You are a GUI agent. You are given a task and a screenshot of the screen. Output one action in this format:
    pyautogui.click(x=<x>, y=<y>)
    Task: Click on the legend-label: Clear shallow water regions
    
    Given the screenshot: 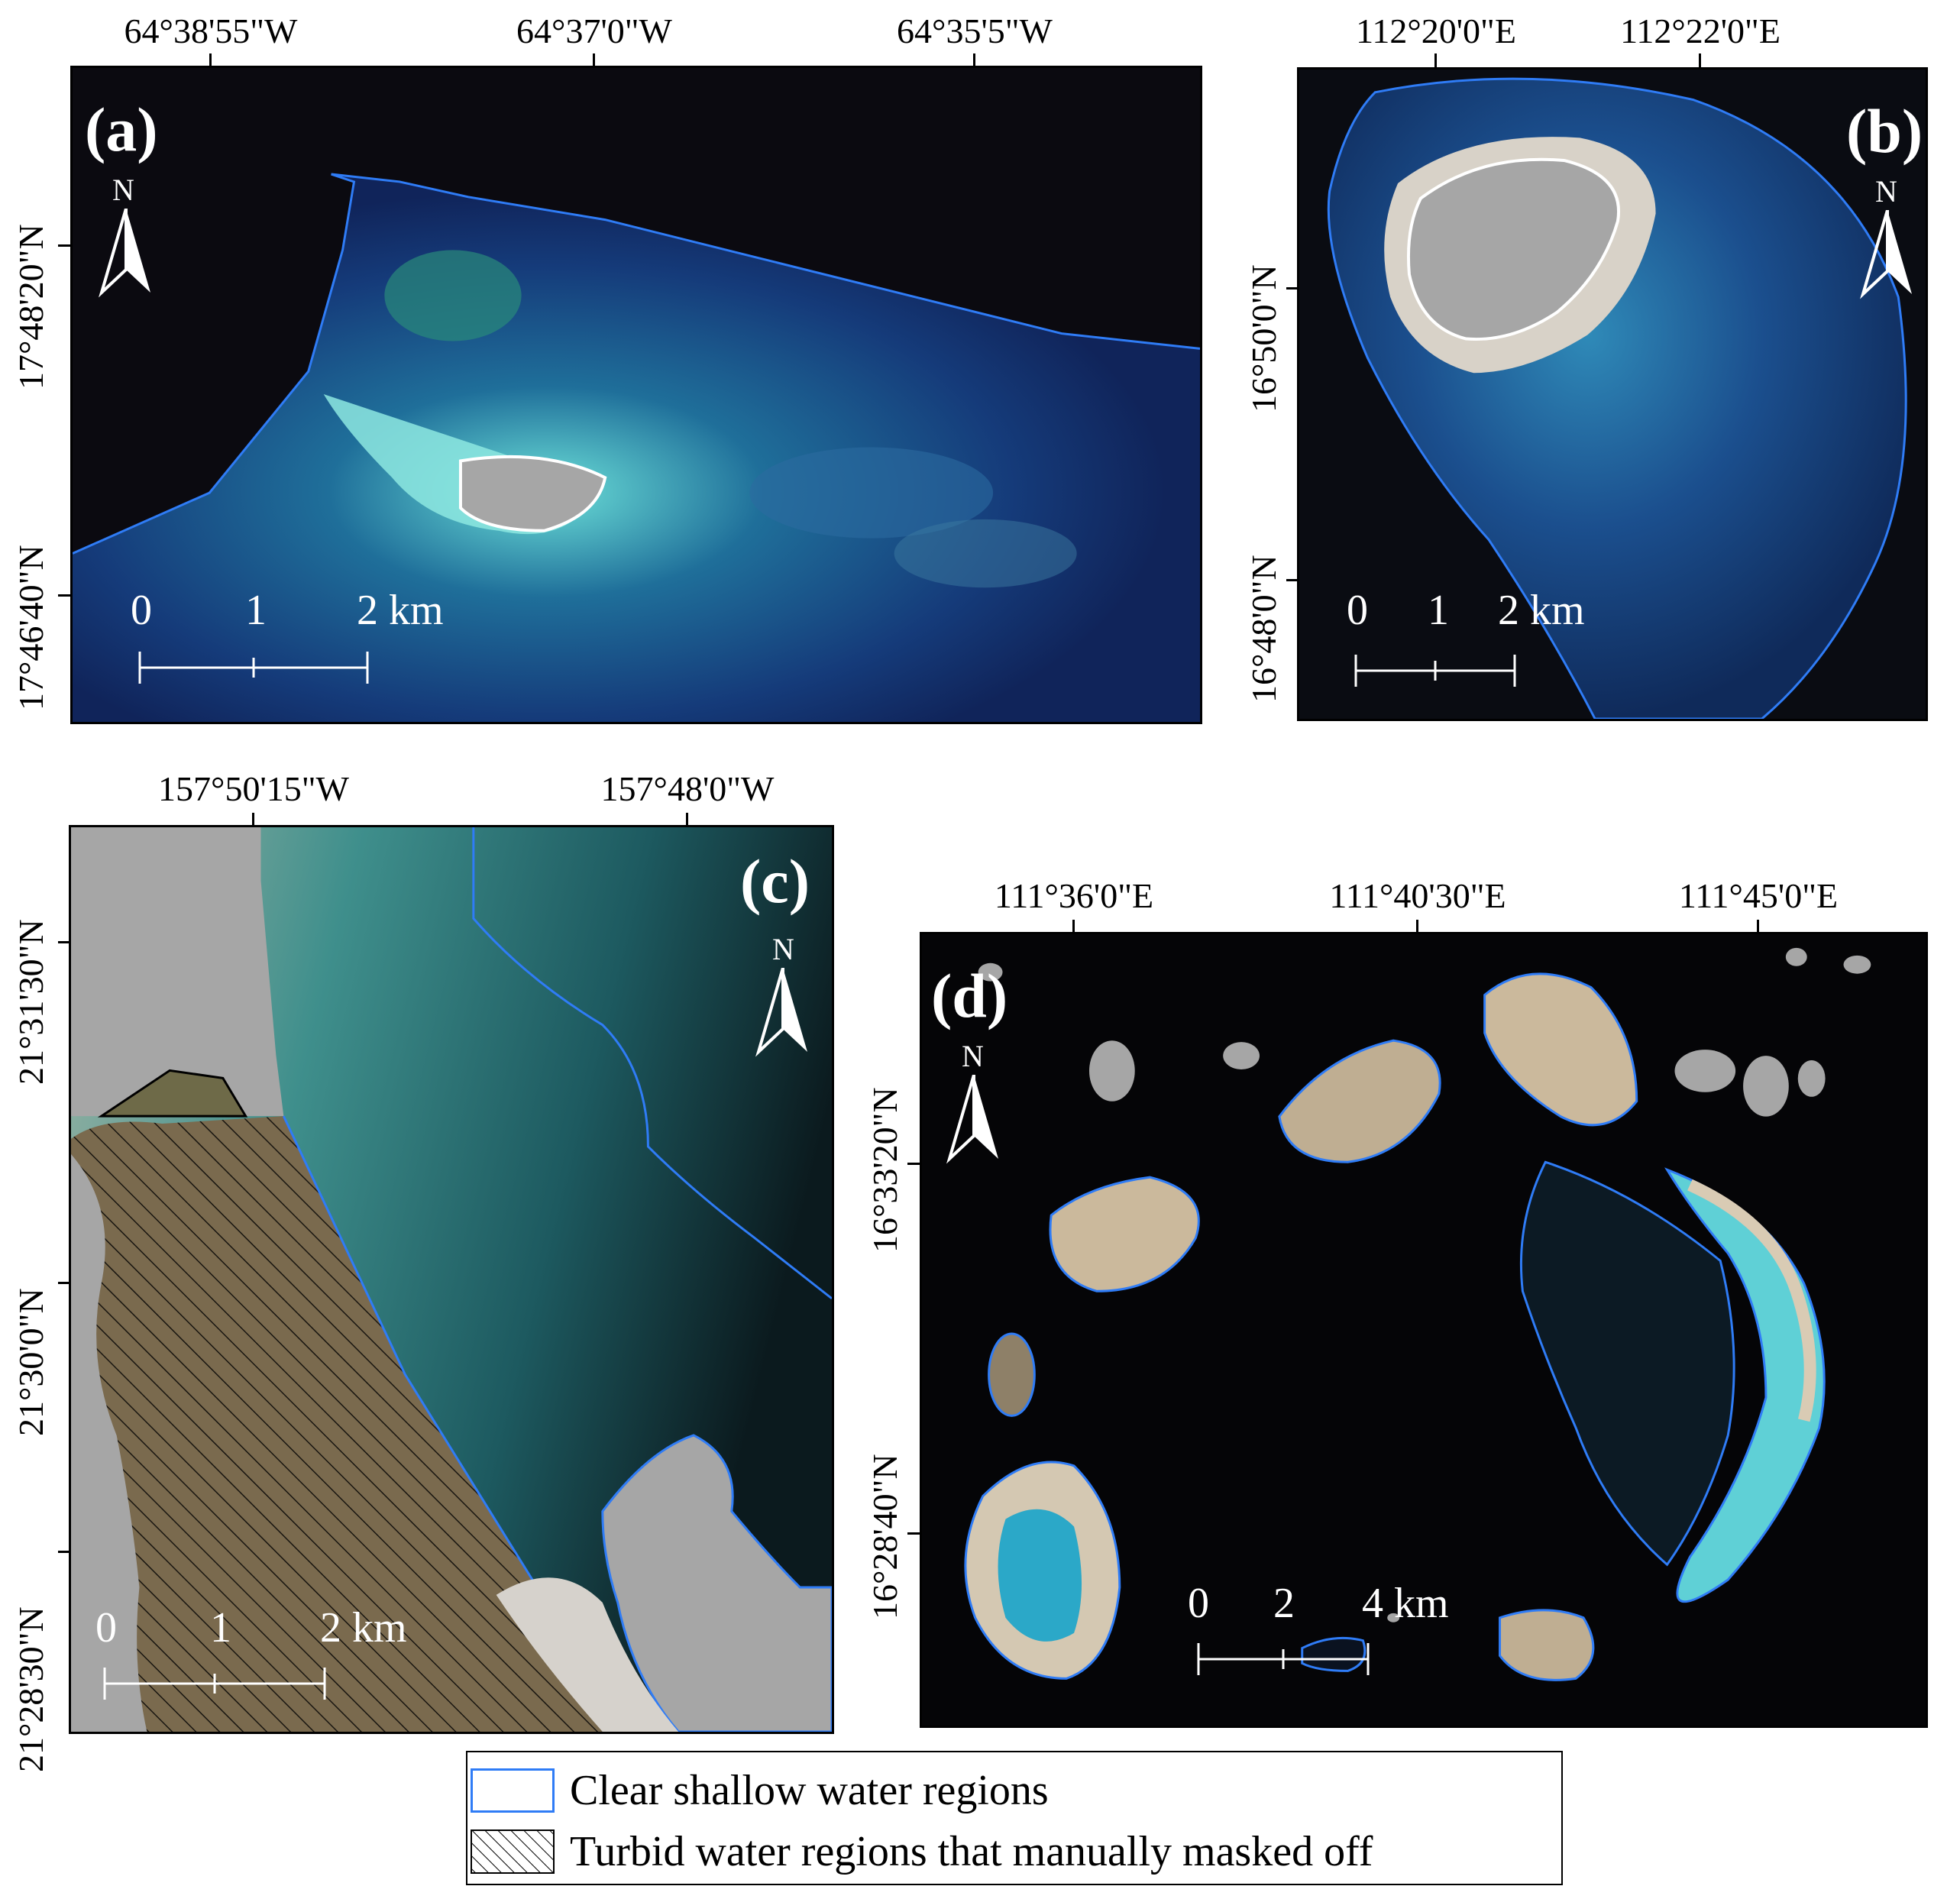 What is the action you would take?
    pyautogui.click(x=810, y=1790)
    